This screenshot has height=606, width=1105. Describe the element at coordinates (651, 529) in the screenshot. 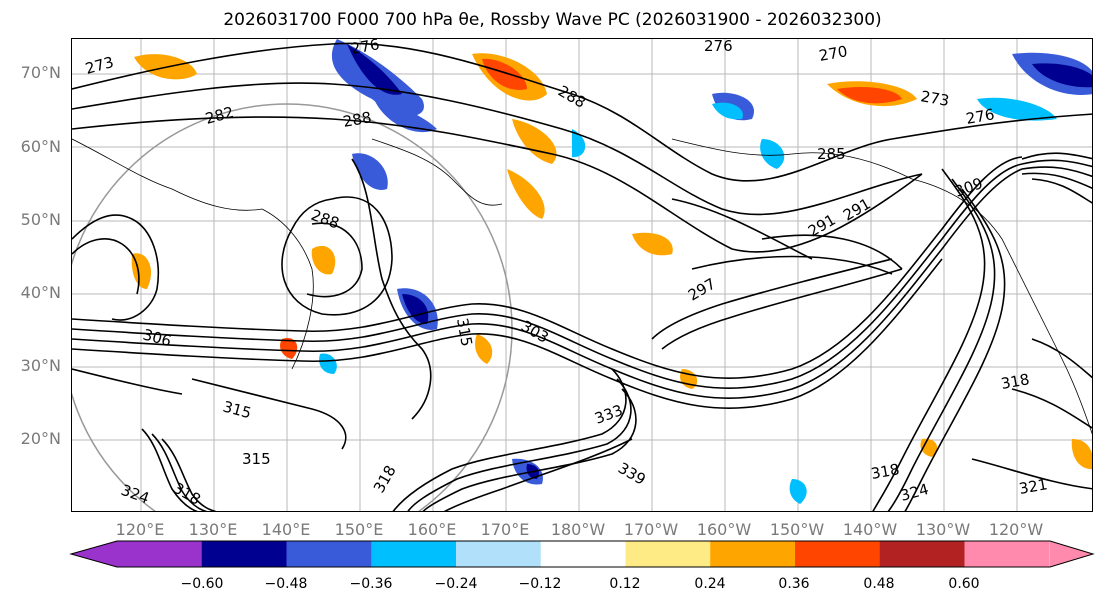

I see `lon-label: 170°W` at that location.